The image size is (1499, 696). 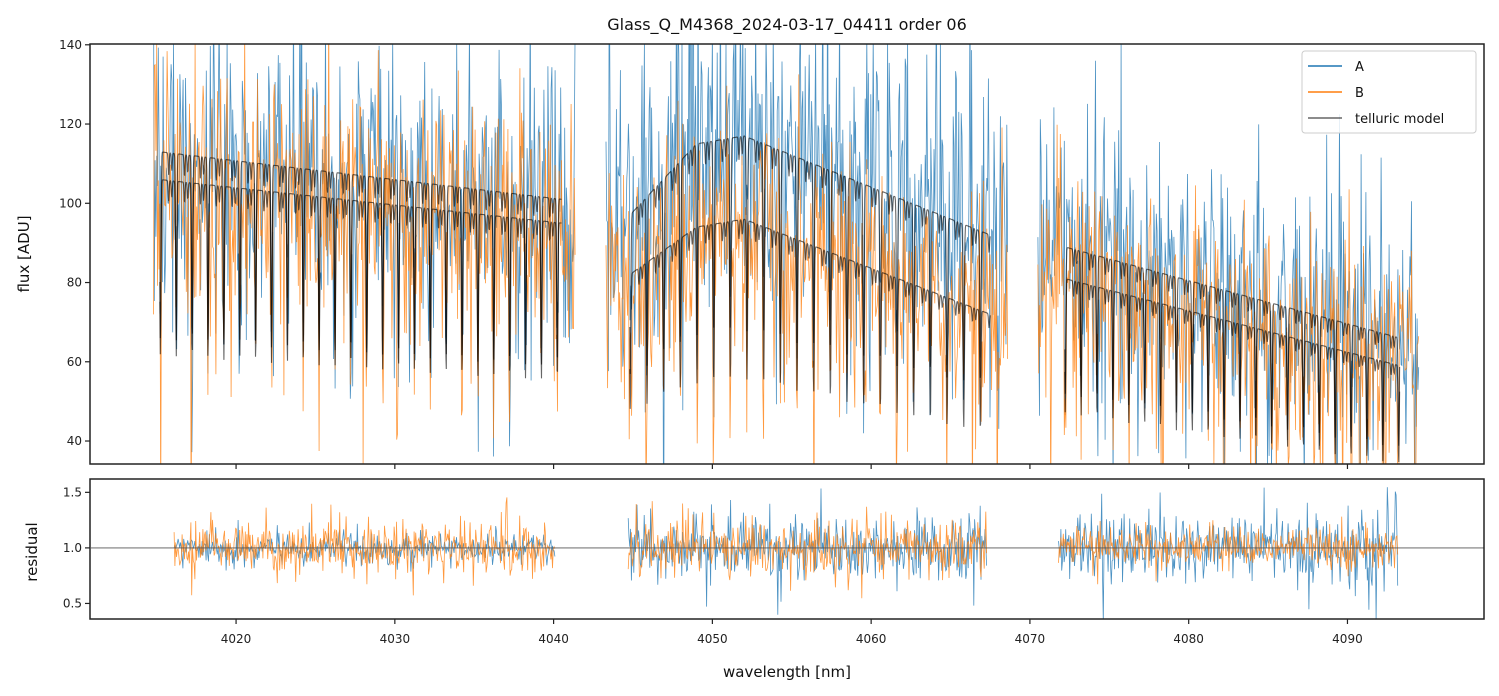 What do you see at coordinates (712, 639) in the screenshot?
I see `x-tick-label: 4050` at bounding box center [712, 639].